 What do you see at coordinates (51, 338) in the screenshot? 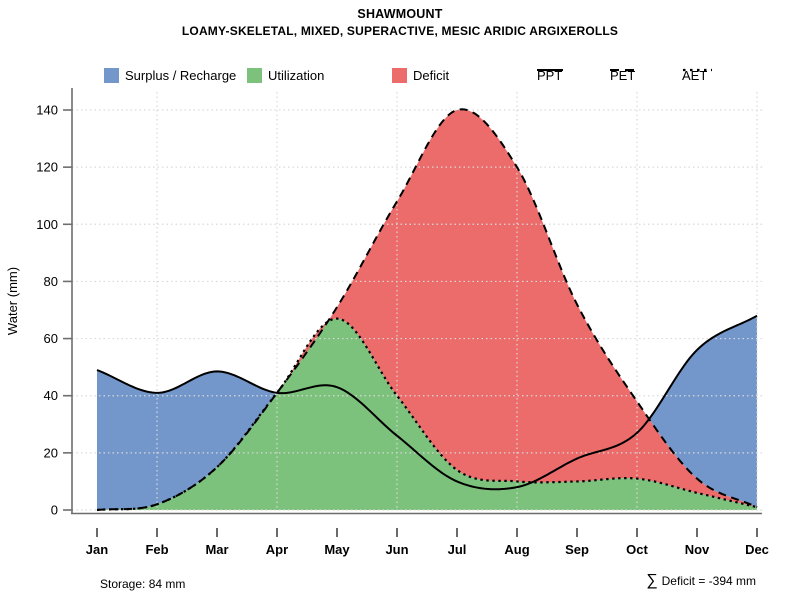
I see `y-tick-label: 60` at bounding box center [51, 338].